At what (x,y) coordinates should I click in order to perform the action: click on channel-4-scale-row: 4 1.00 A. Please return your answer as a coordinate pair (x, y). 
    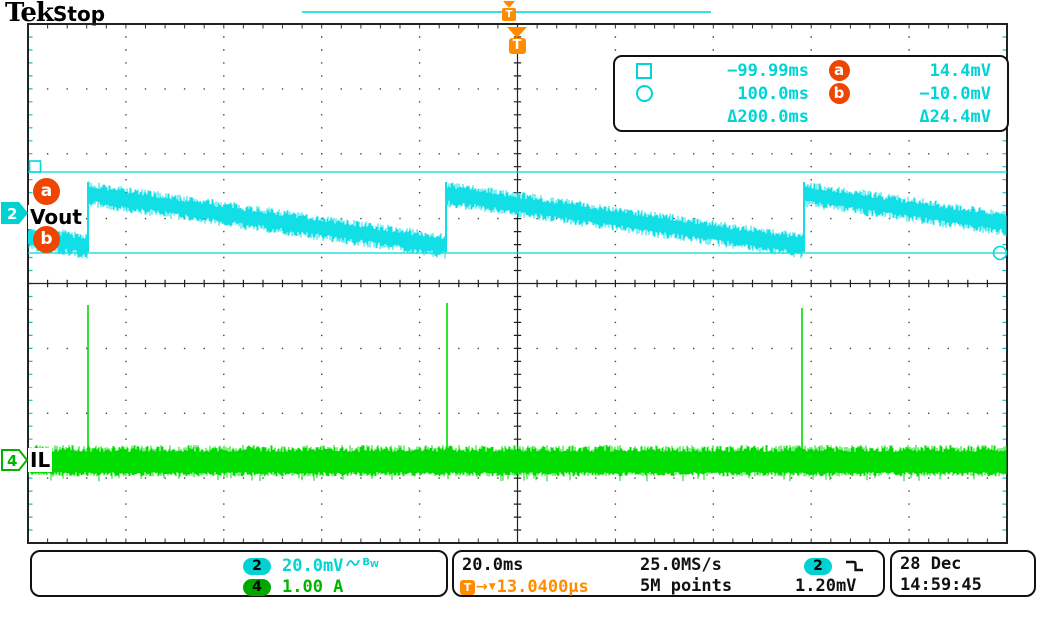
    Looking at the image, I should click on (293, 587).